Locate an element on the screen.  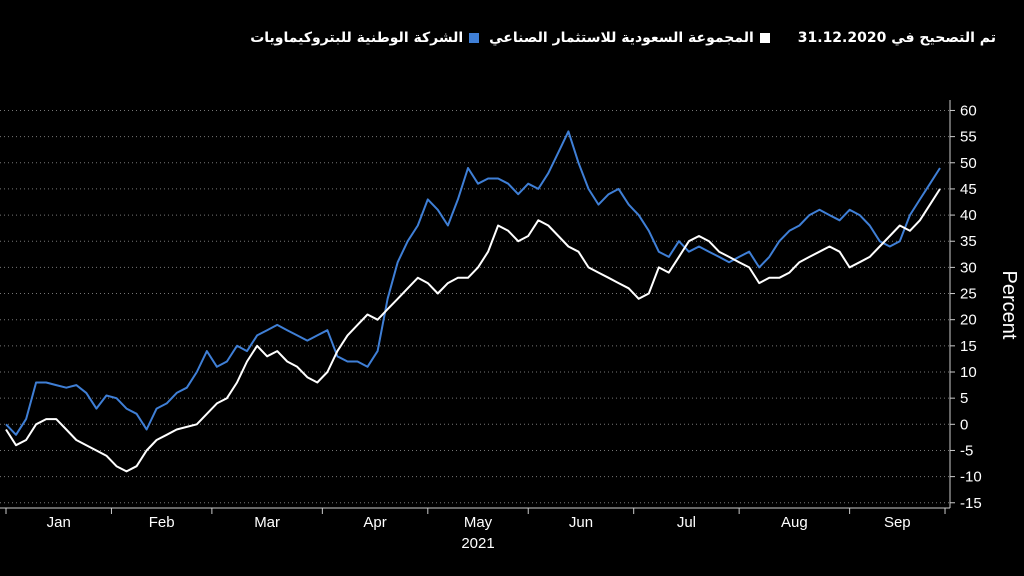
y-tick-label: 5 is located at coordinates (964, 398).